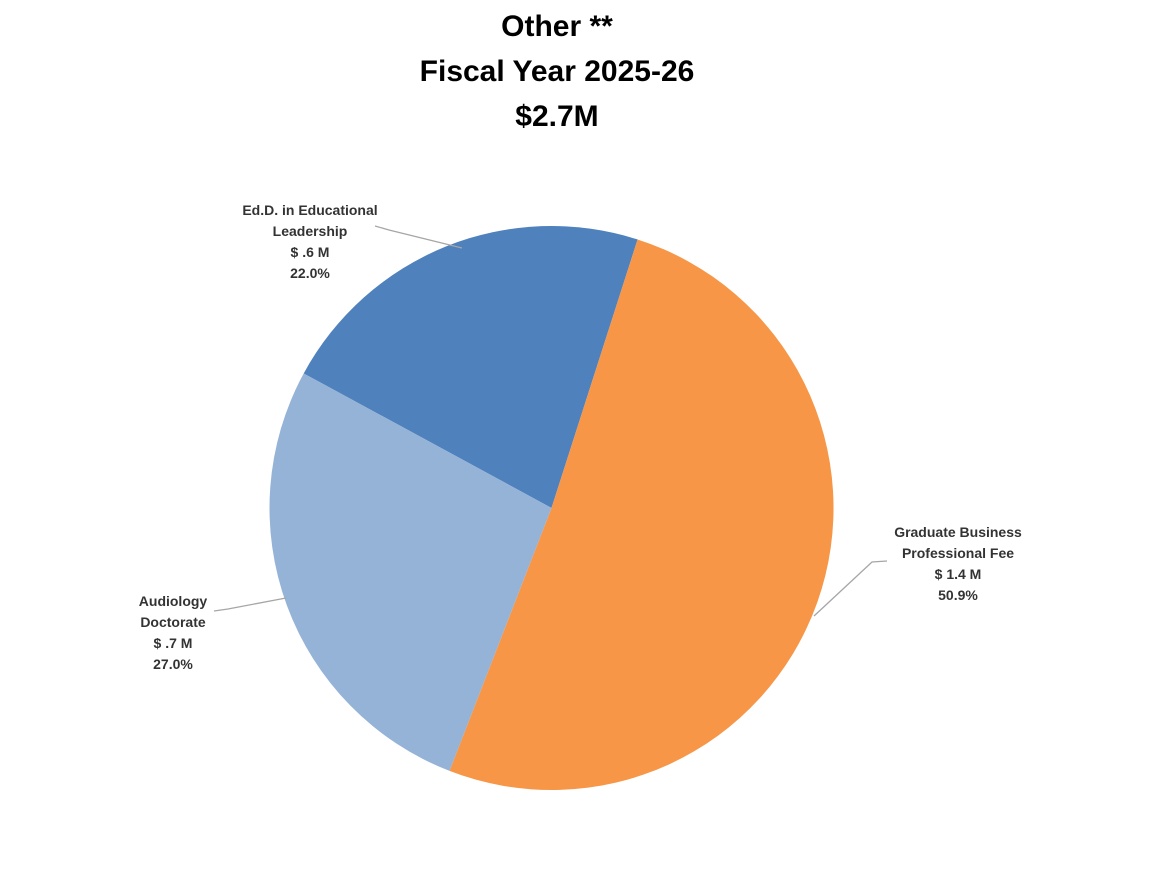 The image size is (1157, 873). Describe the element at coordinates (173, 601) in the screenshot. I see `data-label-name-line: Audiology` at that location.